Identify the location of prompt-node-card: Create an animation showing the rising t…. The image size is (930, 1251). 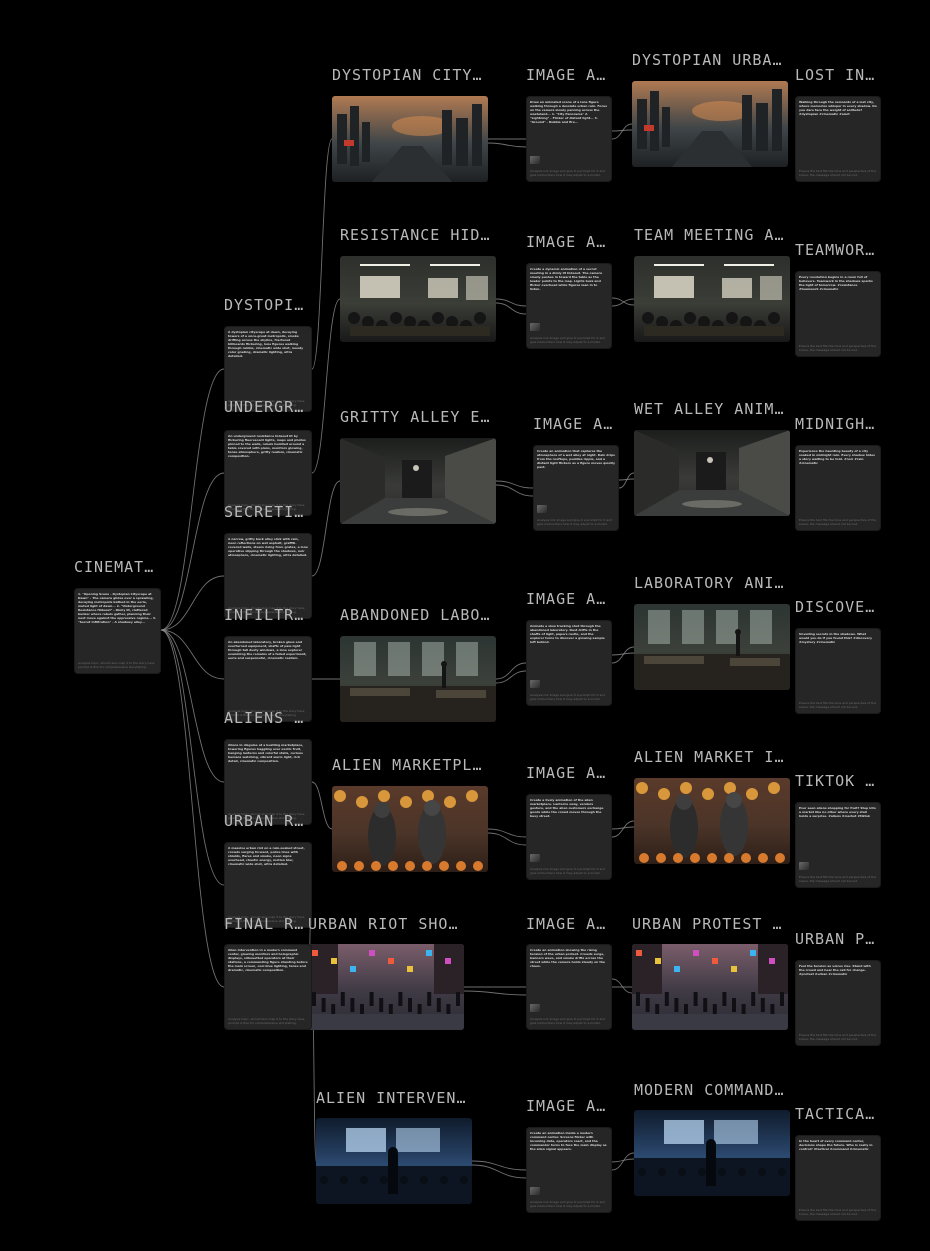
(569, 987).